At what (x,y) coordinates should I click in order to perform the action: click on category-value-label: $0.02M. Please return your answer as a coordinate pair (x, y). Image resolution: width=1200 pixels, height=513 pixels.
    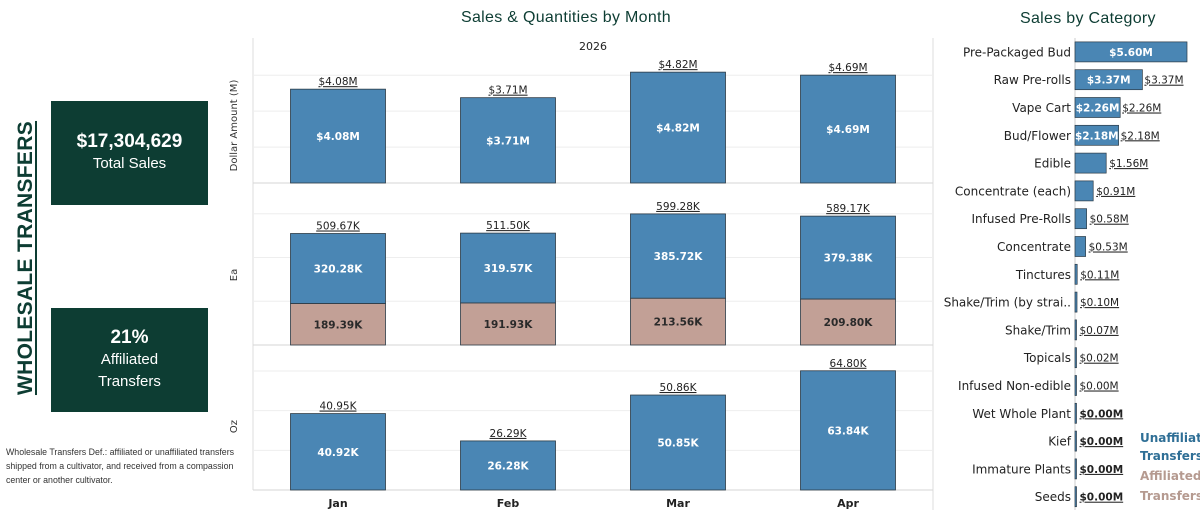
    Looking at the image, I should click on (1099, 359).